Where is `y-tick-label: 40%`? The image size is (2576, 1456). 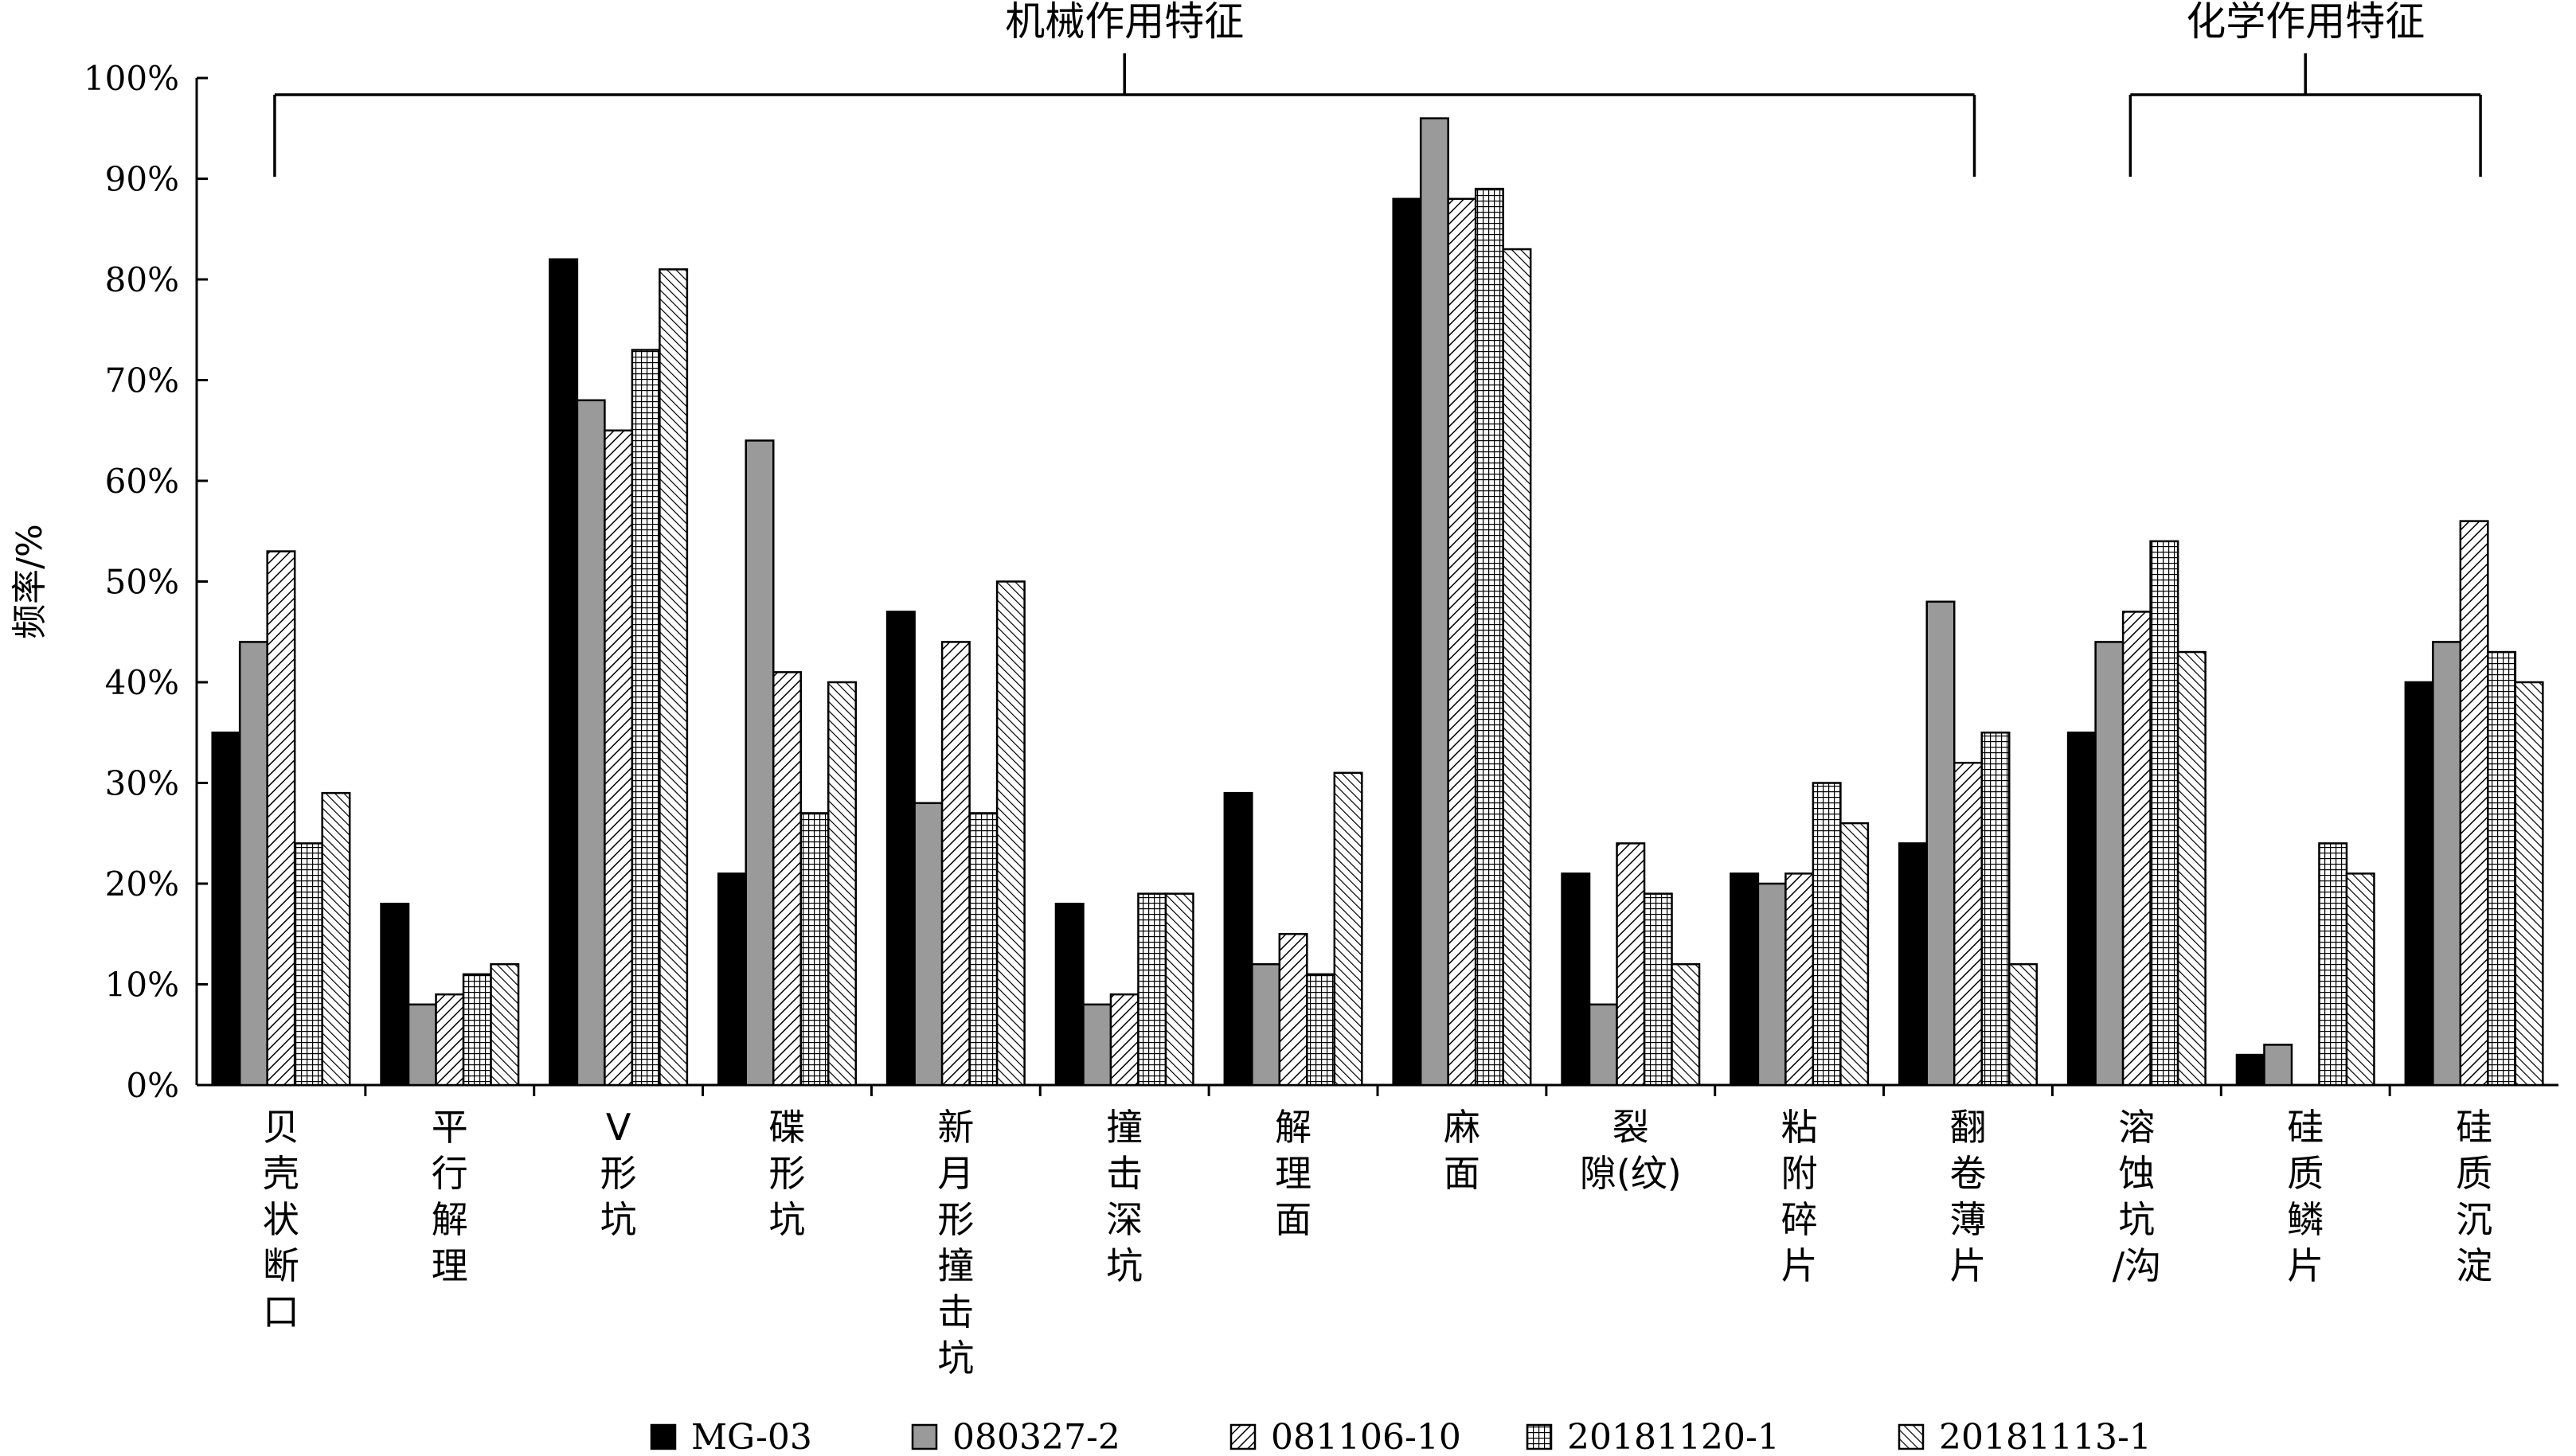 y-tick-label: 40% is located at coordinates (142, 682).